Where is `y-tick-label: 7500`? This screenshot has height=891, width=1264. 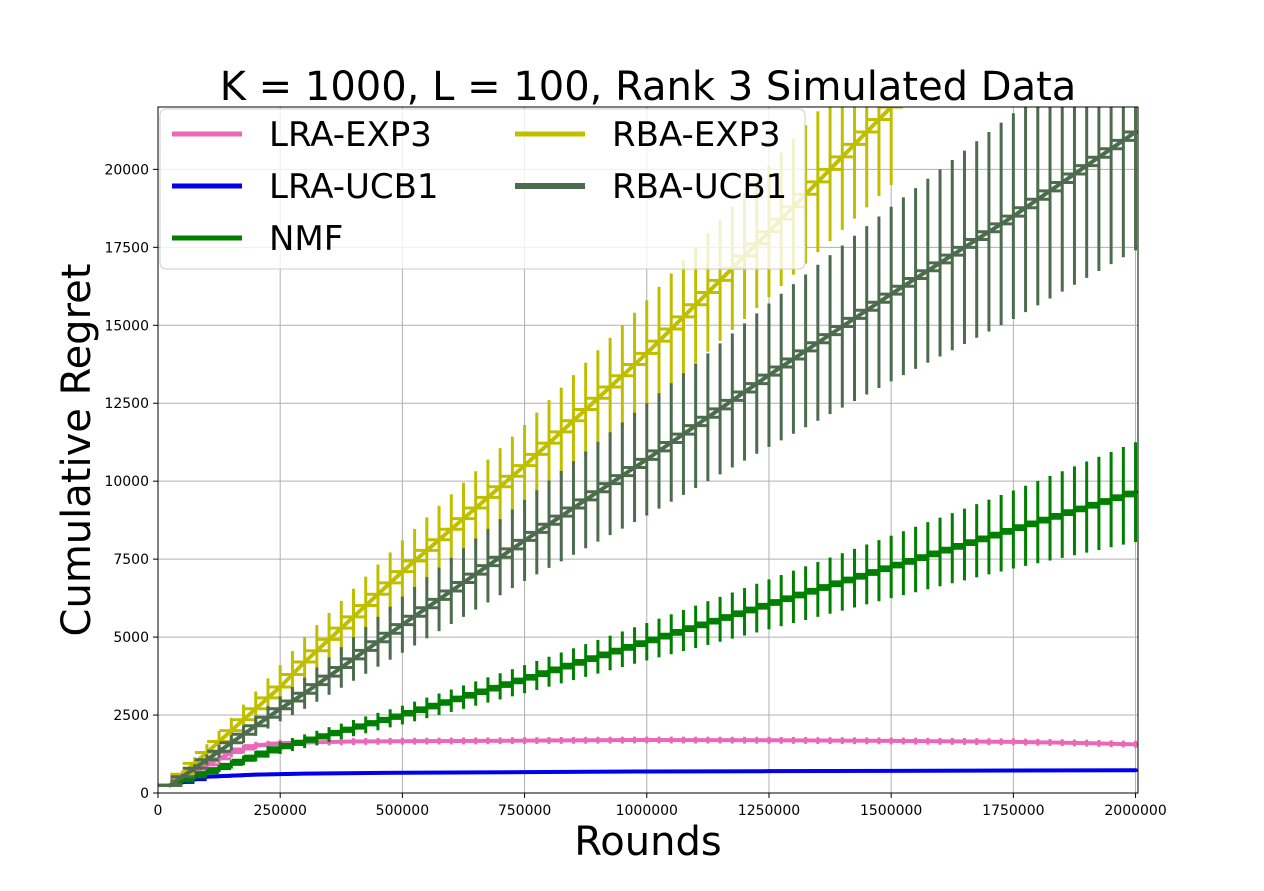 y-tick-label: 7500 is located at coordinates (131, 560).